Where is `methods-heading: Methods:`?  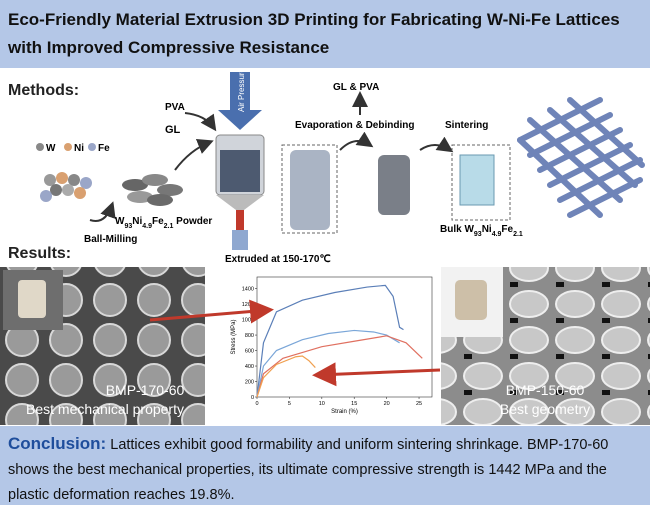
methods-heading: Methods: is located at coordinates (43, 90).